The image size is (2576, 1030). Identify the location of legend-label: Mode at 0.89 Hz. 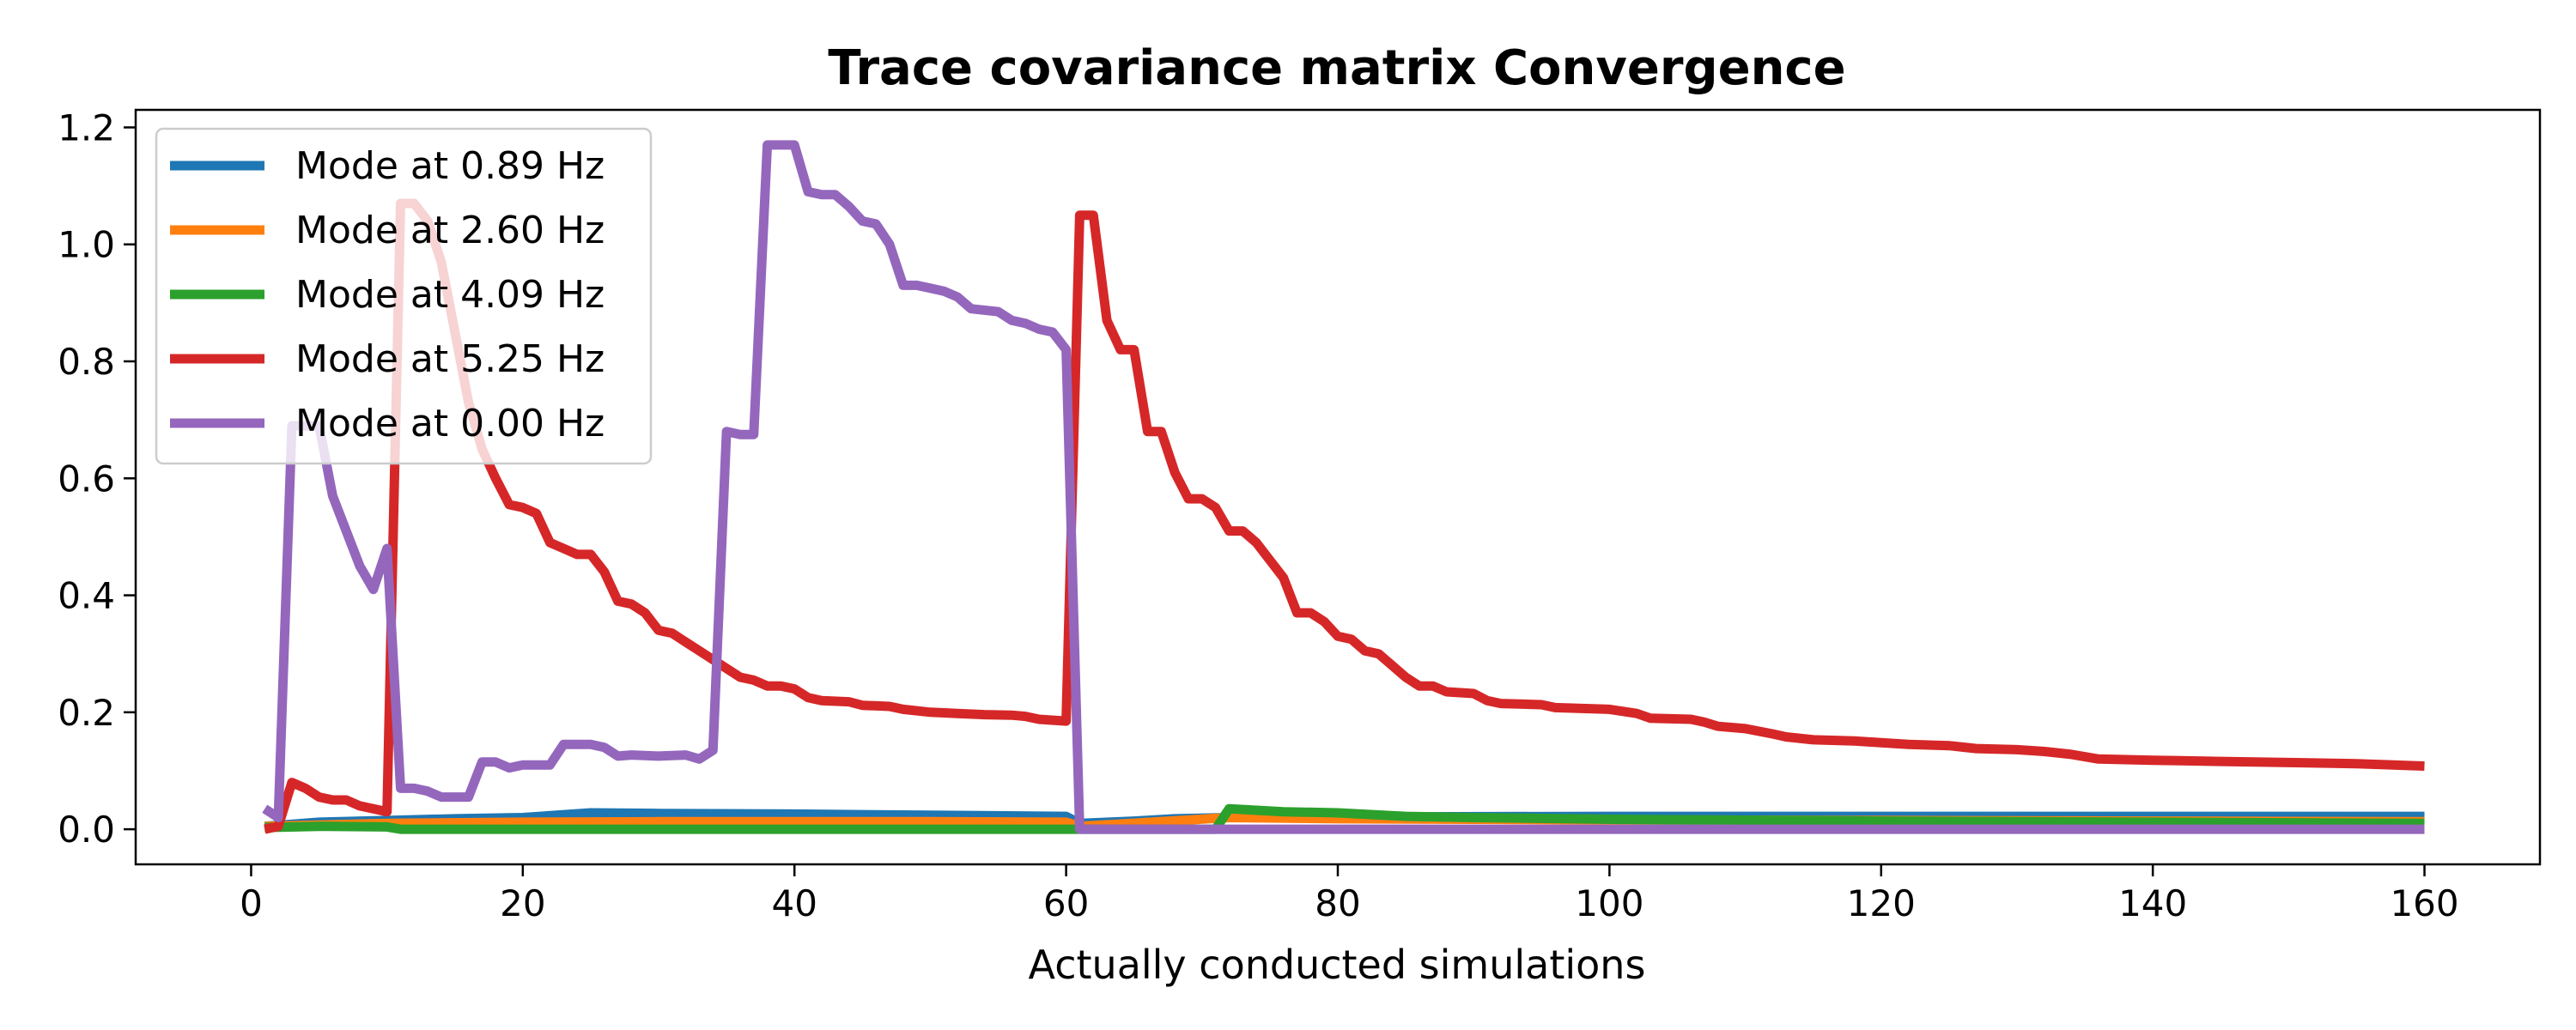
(450, 166).